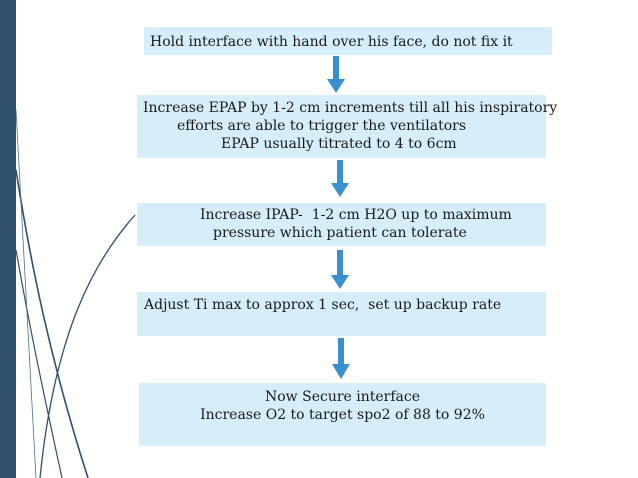 This screenshot has width=638, height=478. I want to click on step-5-line-1: Now Secure interface, so click(342, 397).